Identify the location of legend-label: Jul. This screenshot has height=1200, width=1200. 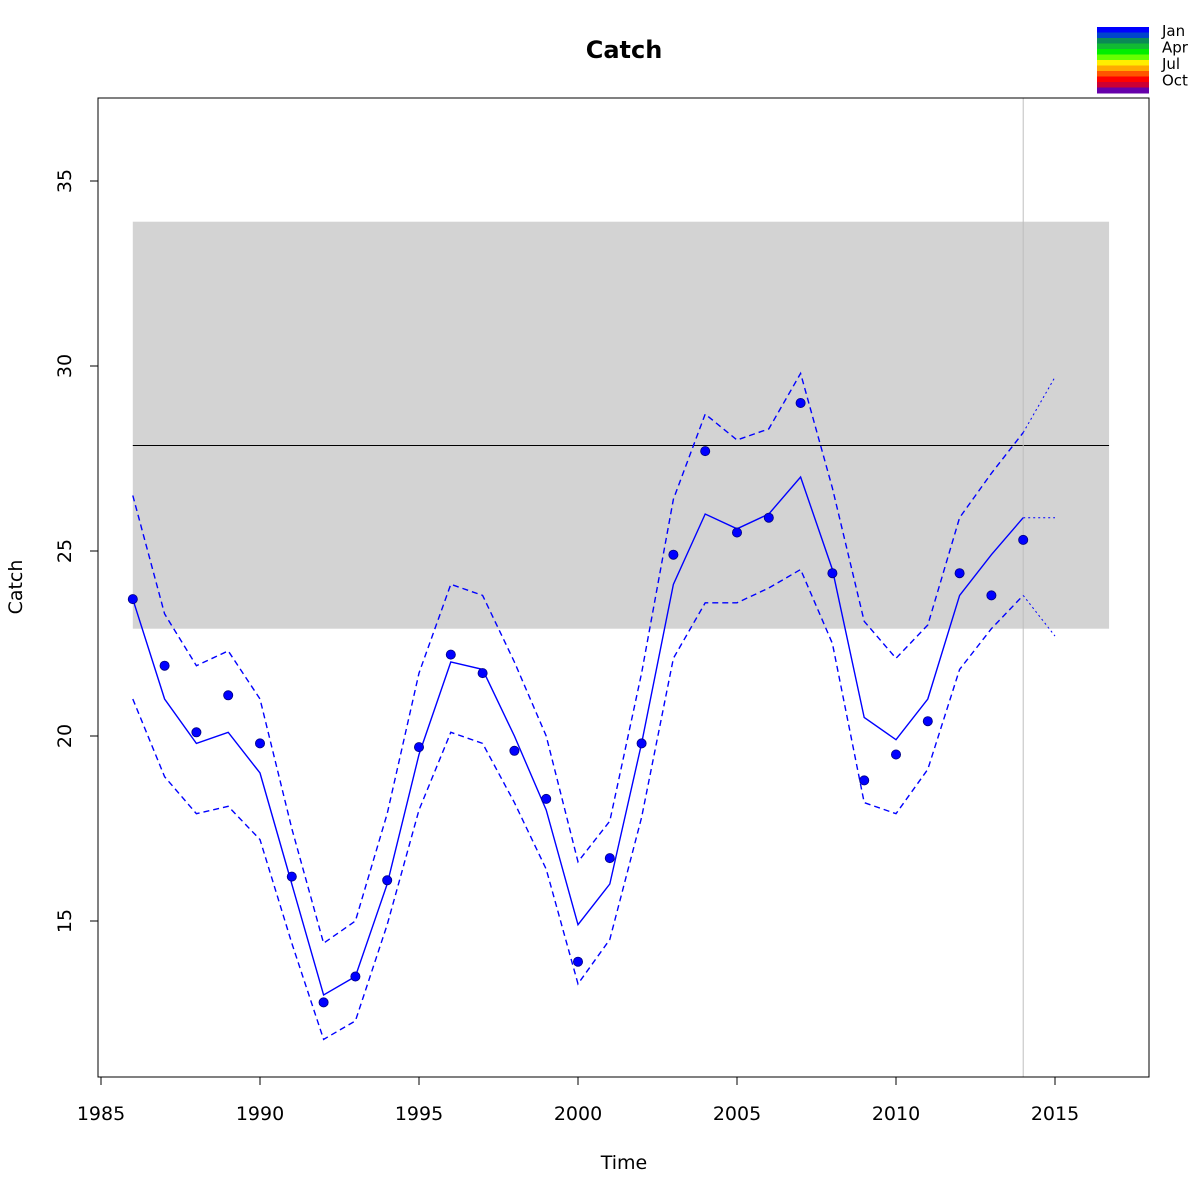
(1170, 64).